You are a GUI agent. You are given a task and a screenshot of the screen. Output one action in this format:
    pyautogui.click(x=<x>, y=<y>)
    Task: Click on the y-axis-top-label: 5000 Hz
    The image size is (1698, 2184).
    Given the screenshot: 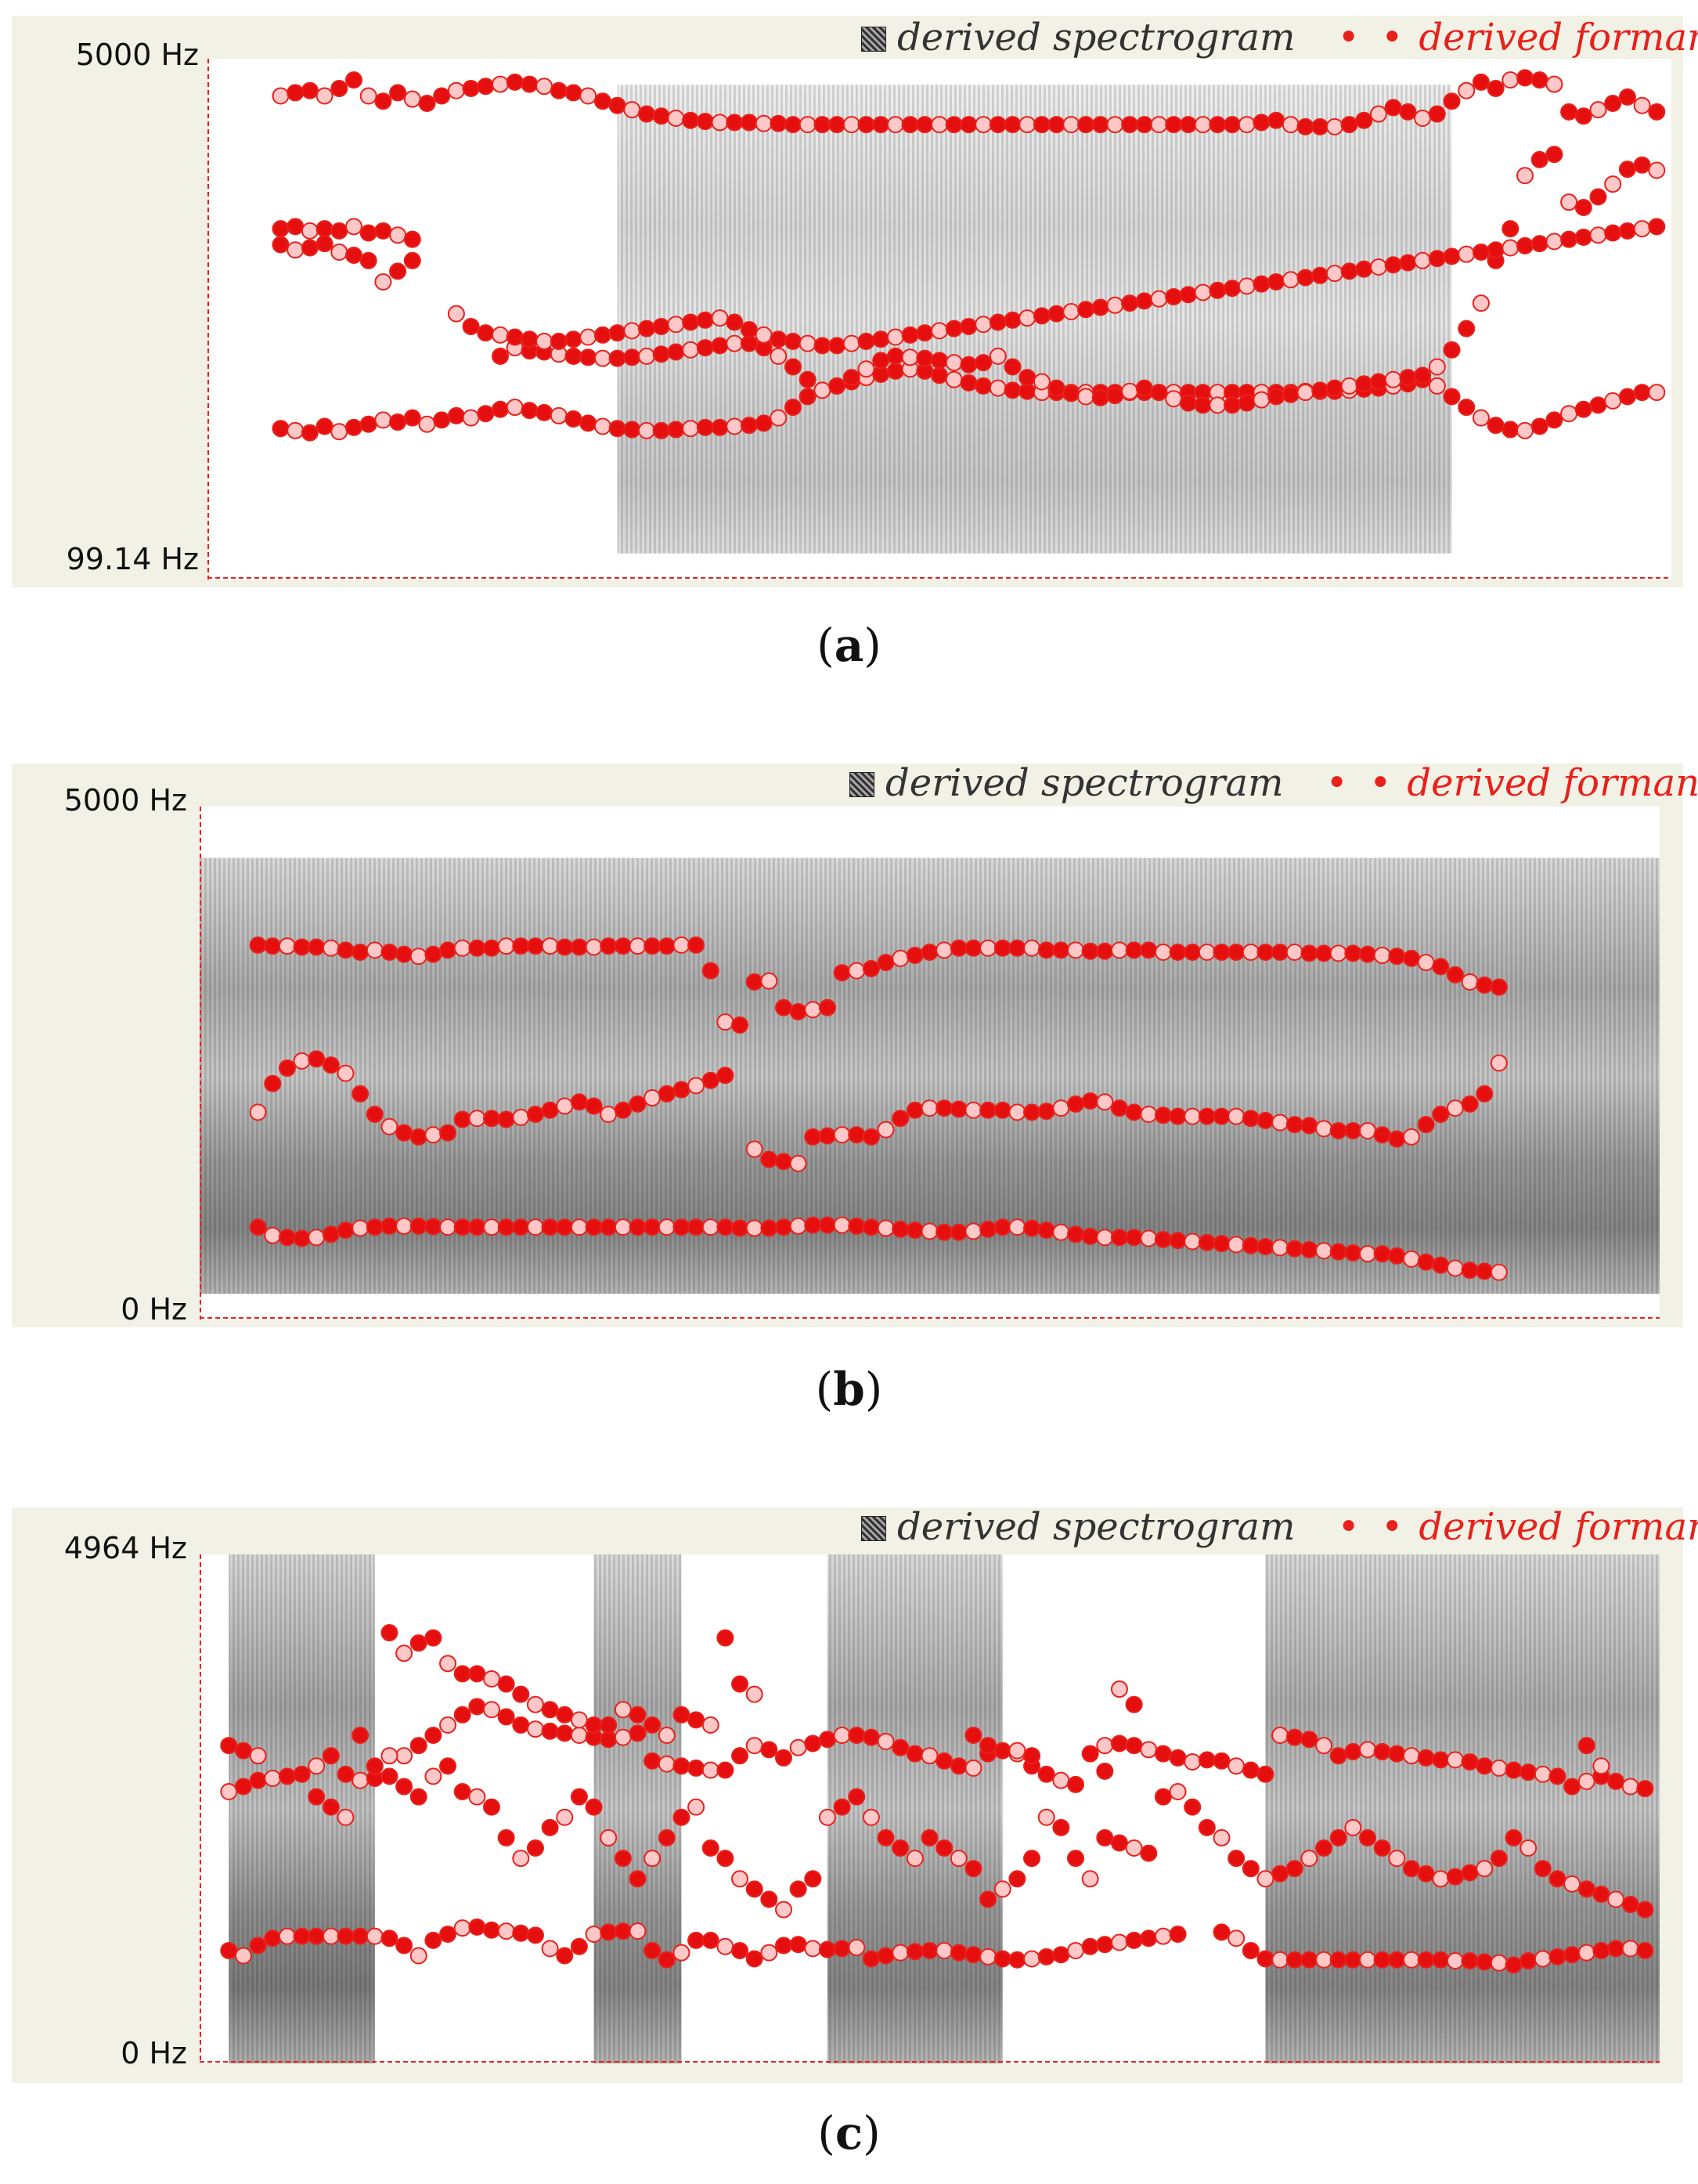 What is the action you would take?
    pyautogui.click(x=125, y=800)
    